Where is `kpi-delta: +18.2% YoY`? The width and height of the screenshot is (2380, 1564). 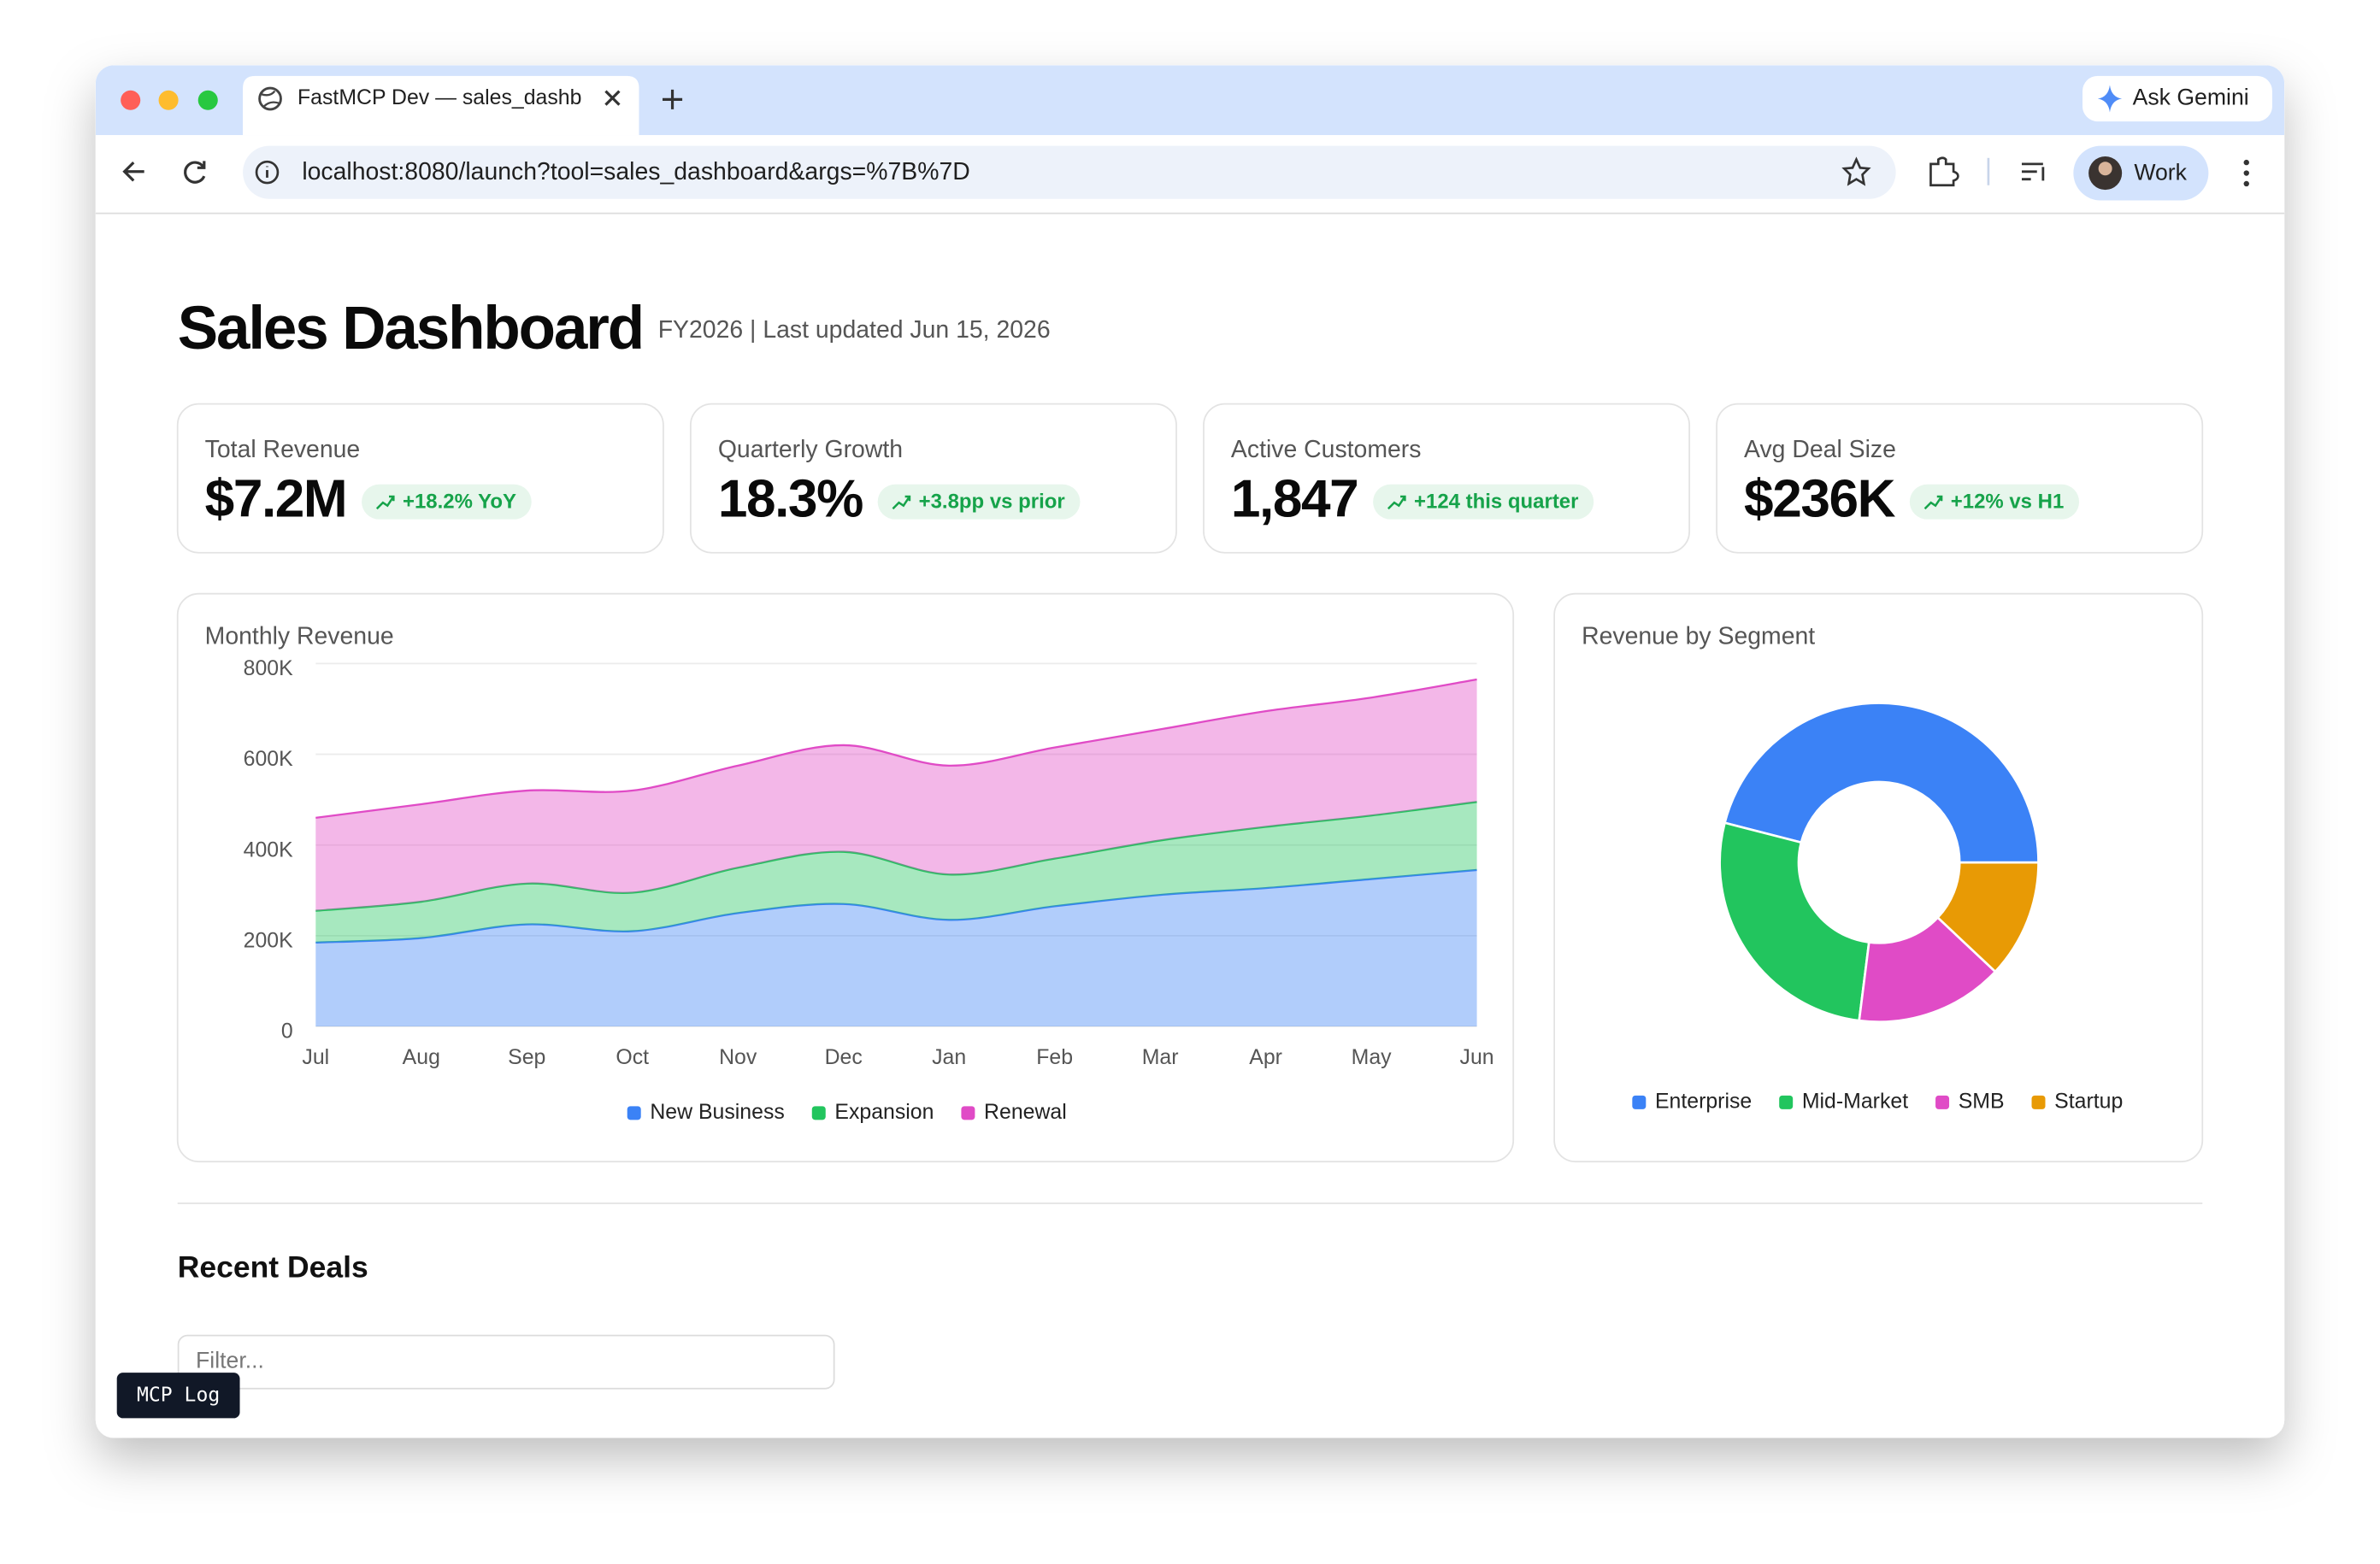
kpi-delta: +18.2% YoY is located at coordinates (460, 501).